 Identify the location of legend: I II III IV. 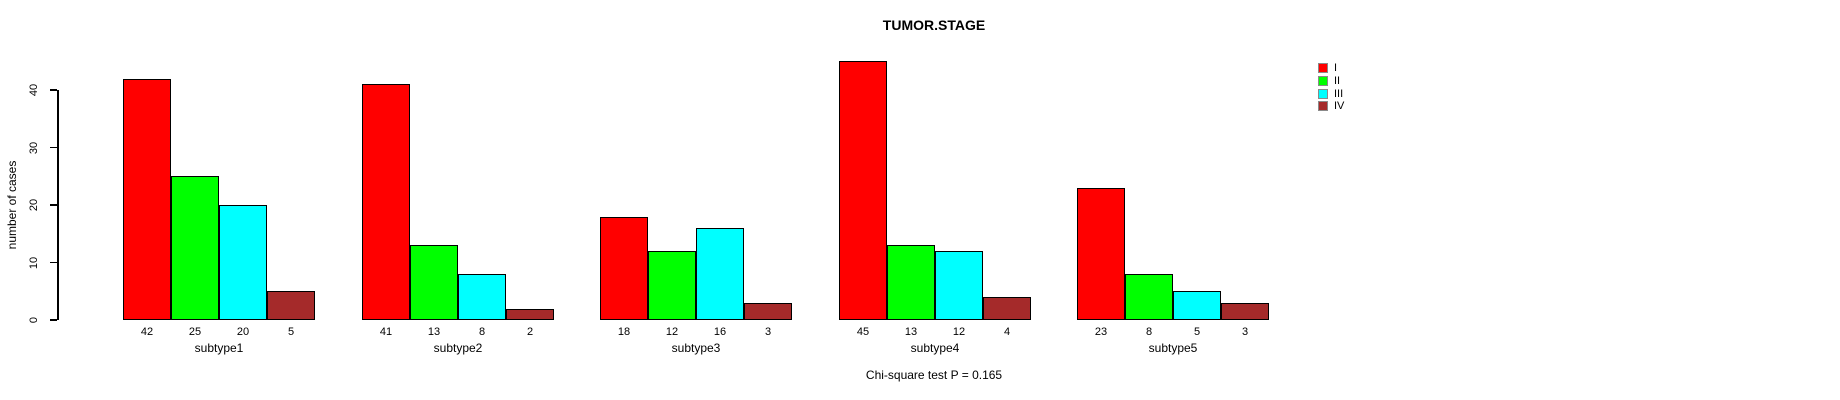
(1331, 87).